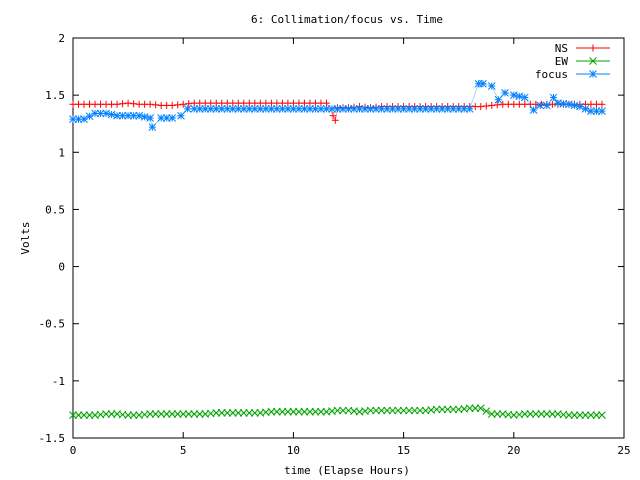 Image resolution: width=640 pixels, height=480 pixels. Describe the element at coordinates (52, 438) in the screenshot. I see `y-tick-label: -1.5` at that location.